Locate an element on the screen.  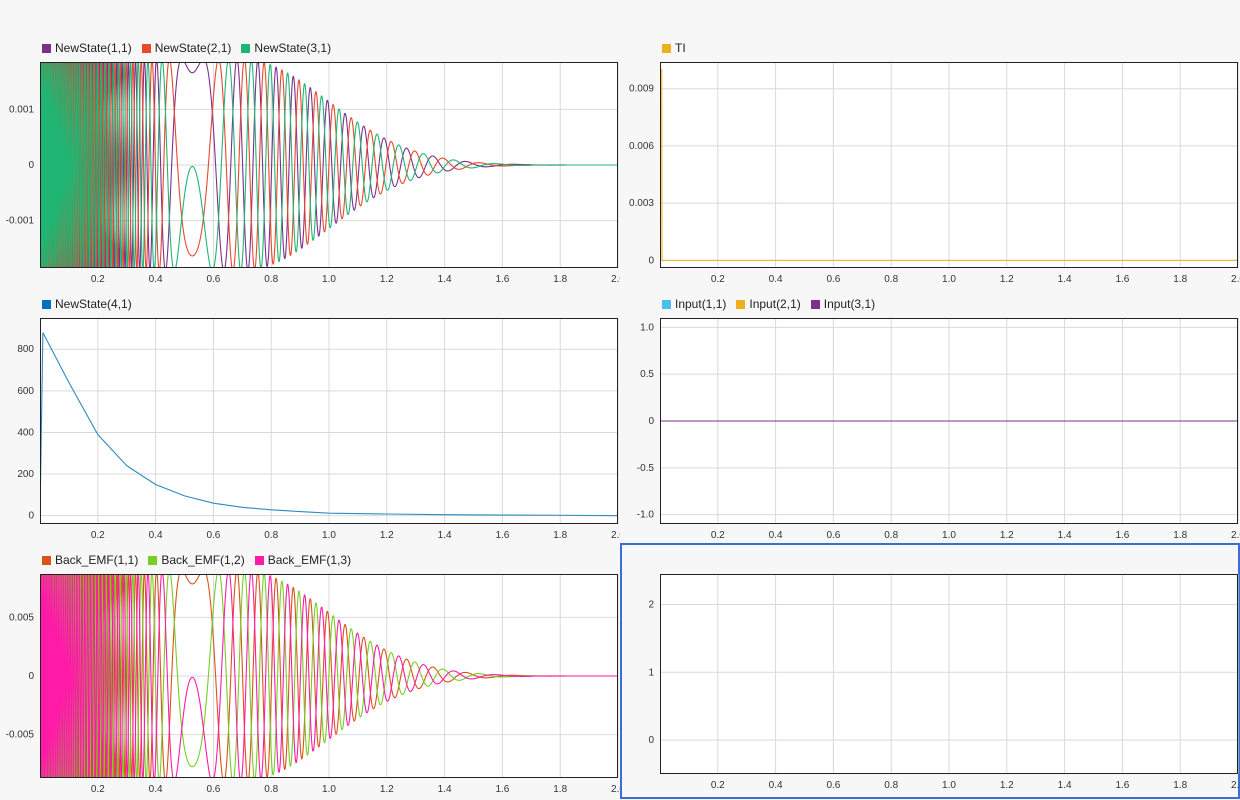
legend-item: NewState(4,1) is located at coordinates (87, 304).